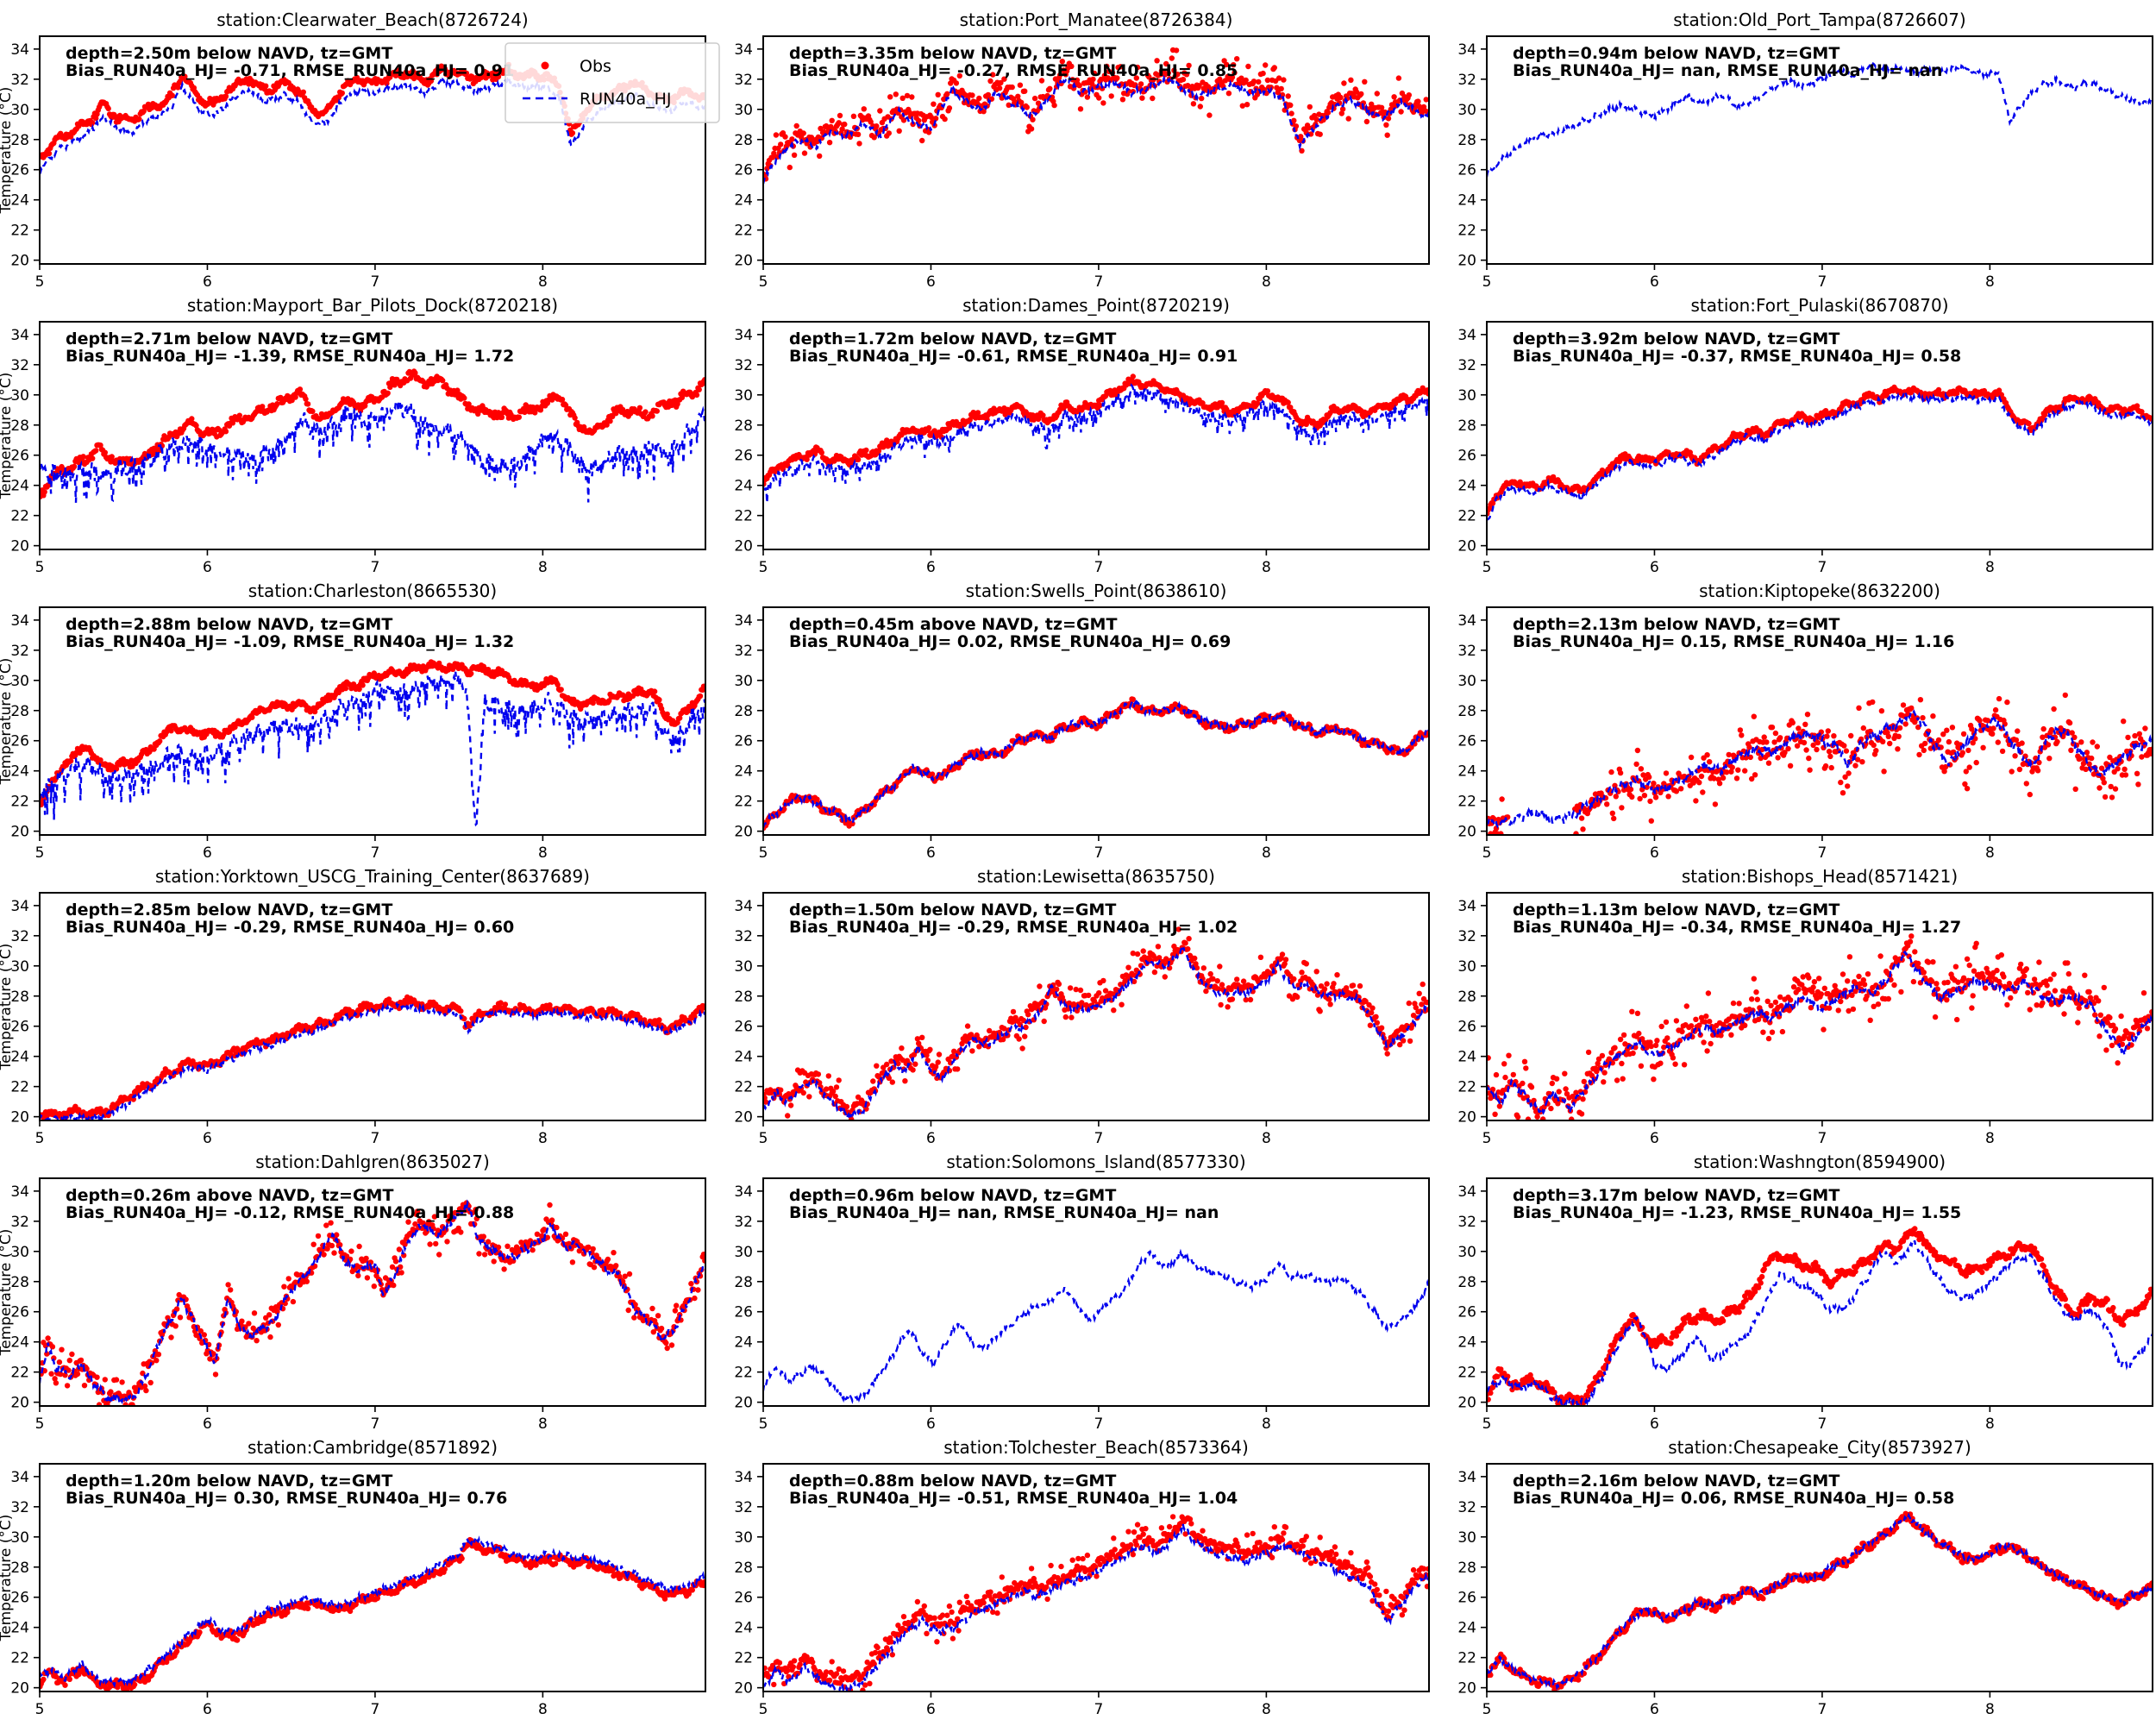  I want to click on subplot-title: station:Cambridge(8571892), so click(373, 1448).